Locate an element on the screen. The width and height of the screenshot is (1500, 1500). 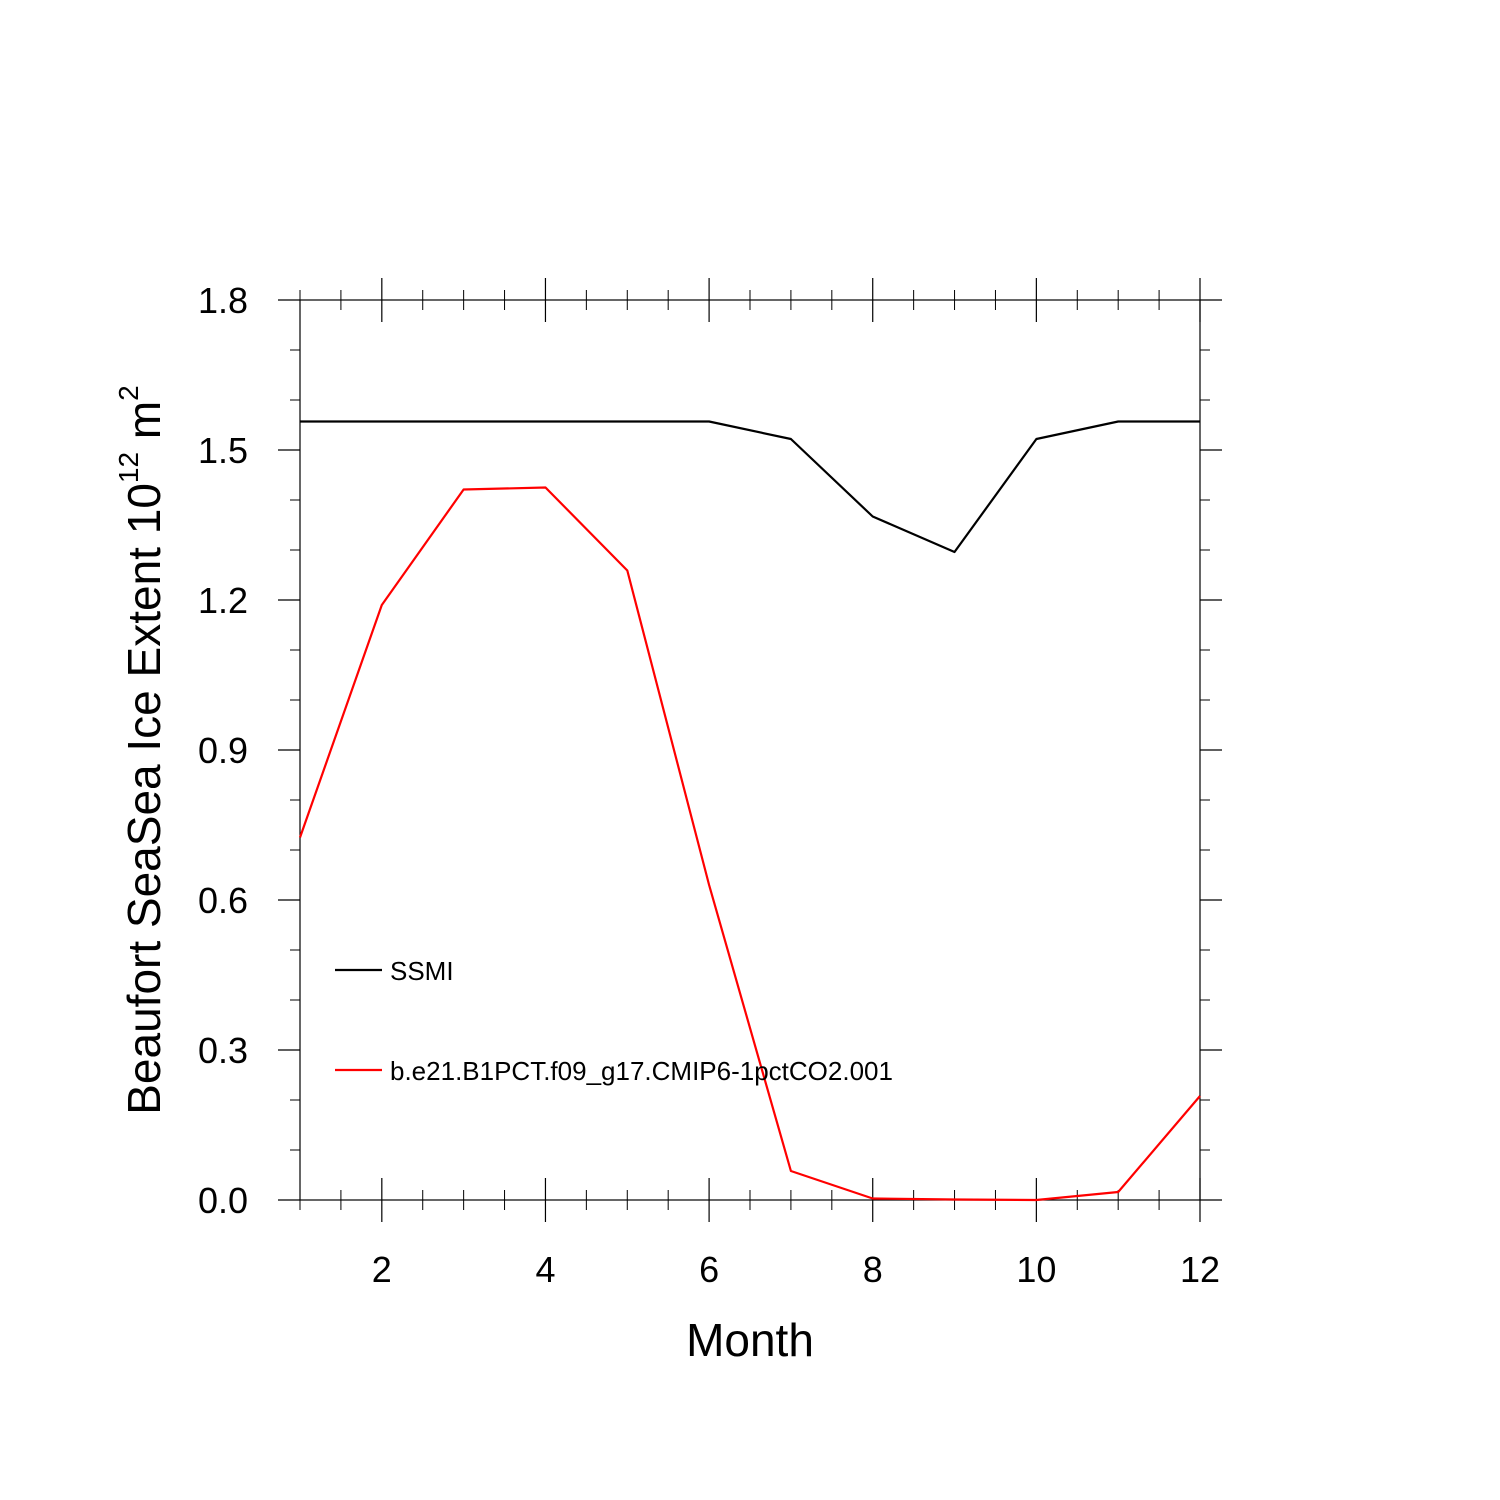
x-tick-label: 10 is located at coordinates (1036, 1269).